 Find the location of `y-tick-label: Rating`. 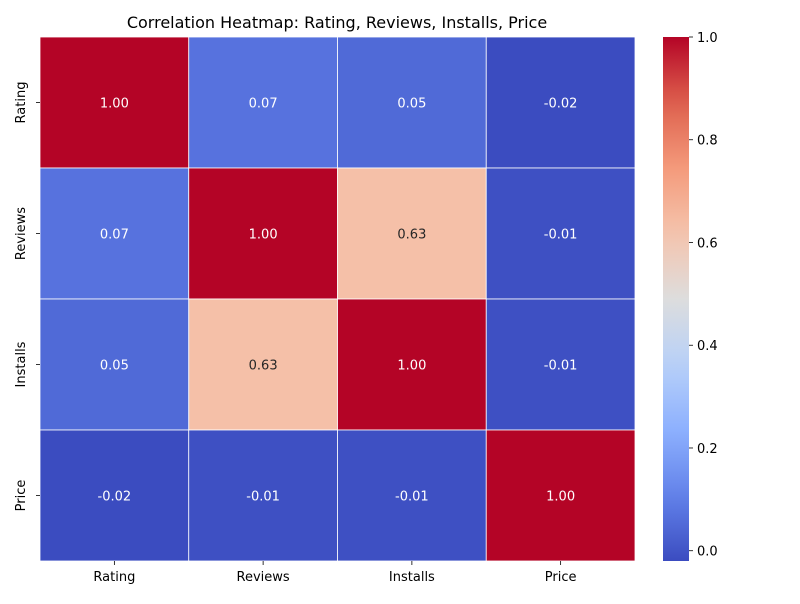

y-tick-label: Rating is located at coordinates (21, 103).